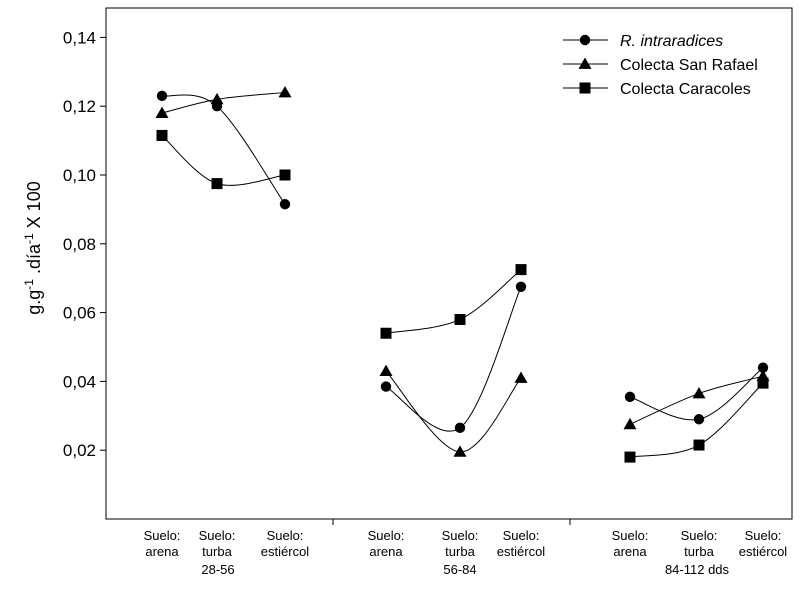 Image resolution: width=806 pixels, height=593 pixels. I want to click on y-axis-label-part: g.g, so click(34, 302).